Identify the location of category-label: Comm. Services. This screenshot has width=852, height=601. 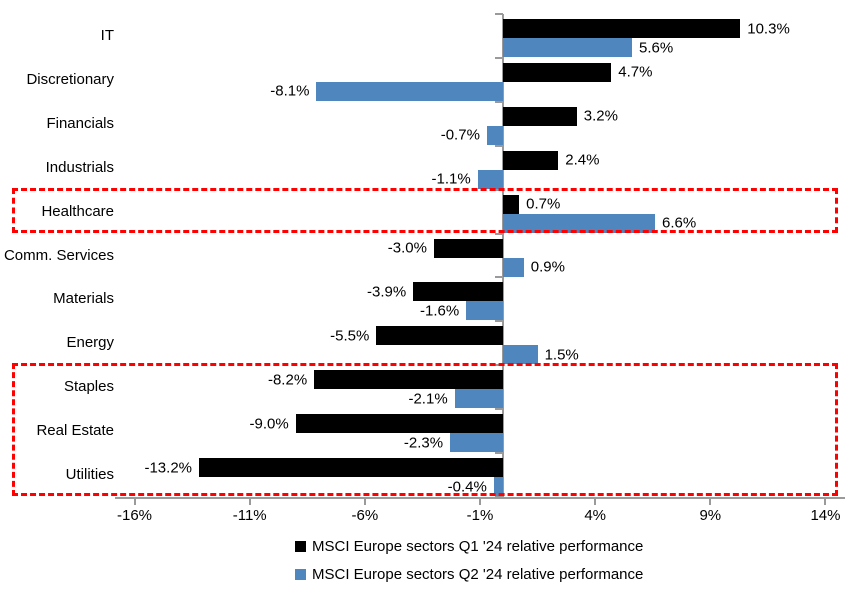
(58, 255).